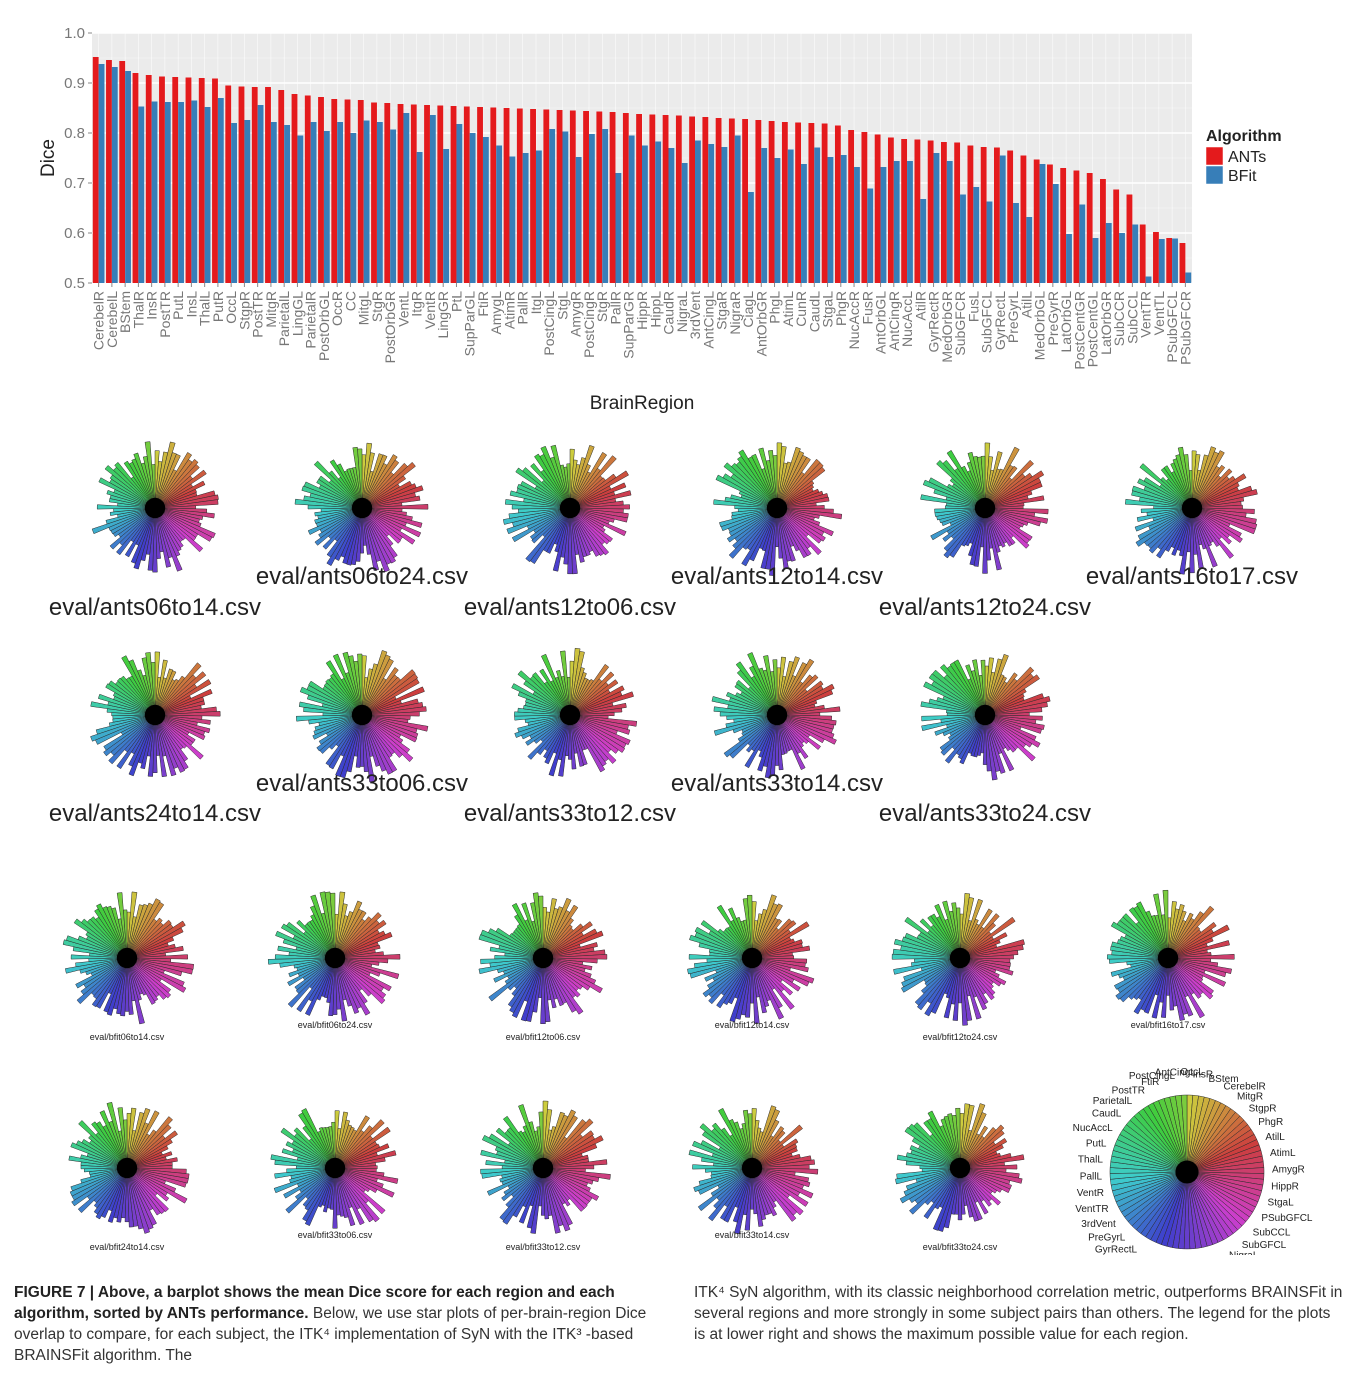 Image resolution: width=1355 pixels, height=1400 pixels. Describe the element at coordinates (543, 1247) in the screenshot. I see `bfit-plot-label: eval/bfit33to12.csv` at that location.